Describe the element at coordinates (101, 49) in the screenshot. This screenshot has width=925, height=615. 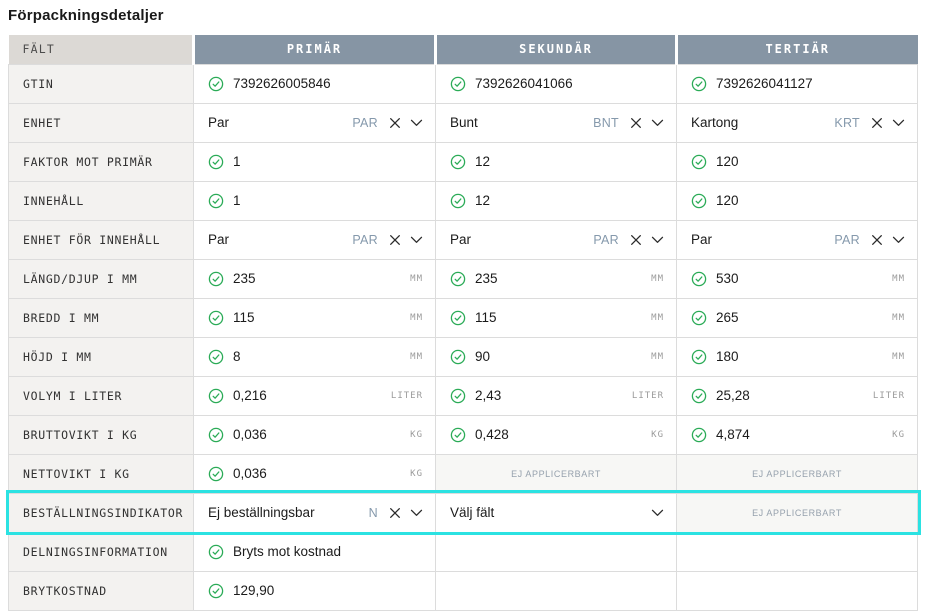
I see `column-header-falt: FÄLT` at that location.